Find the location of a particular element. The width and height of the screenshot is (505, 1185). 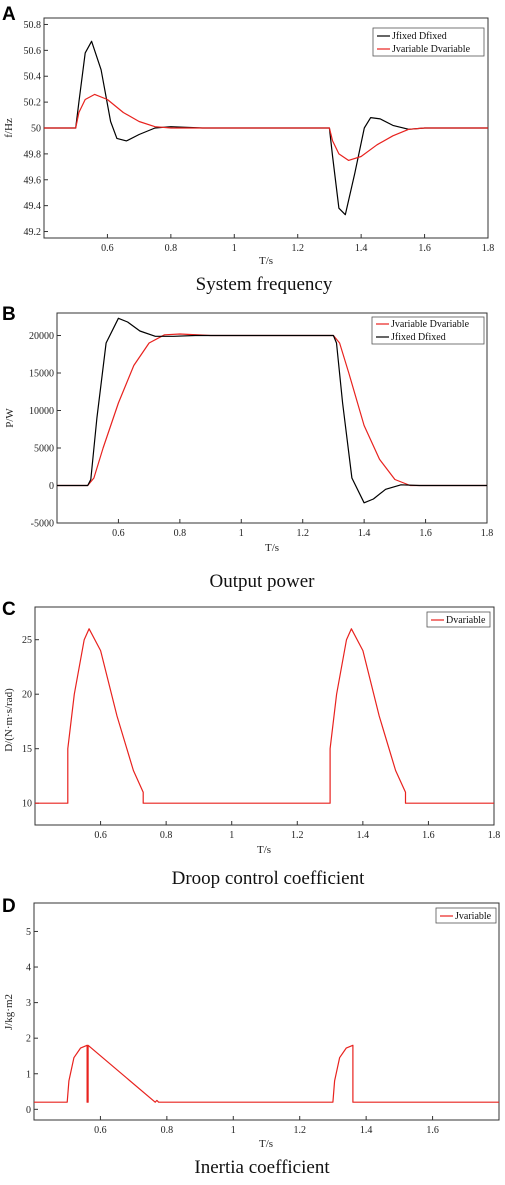

y-tick-label: 5000 is located at coordinates (44, 449).